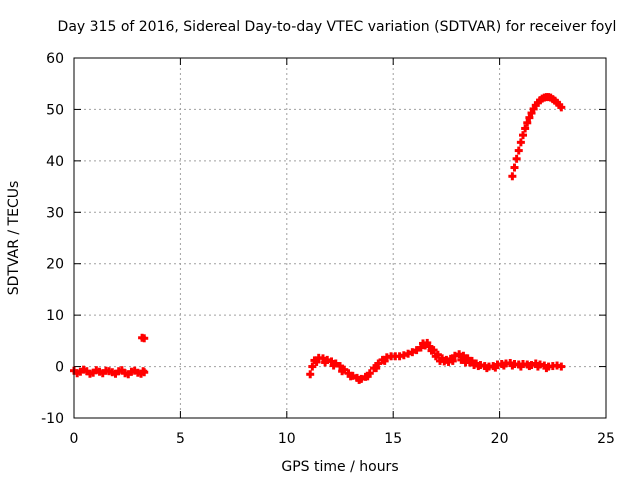  I want to click on x-tick-label: 25, so click(606, 439).